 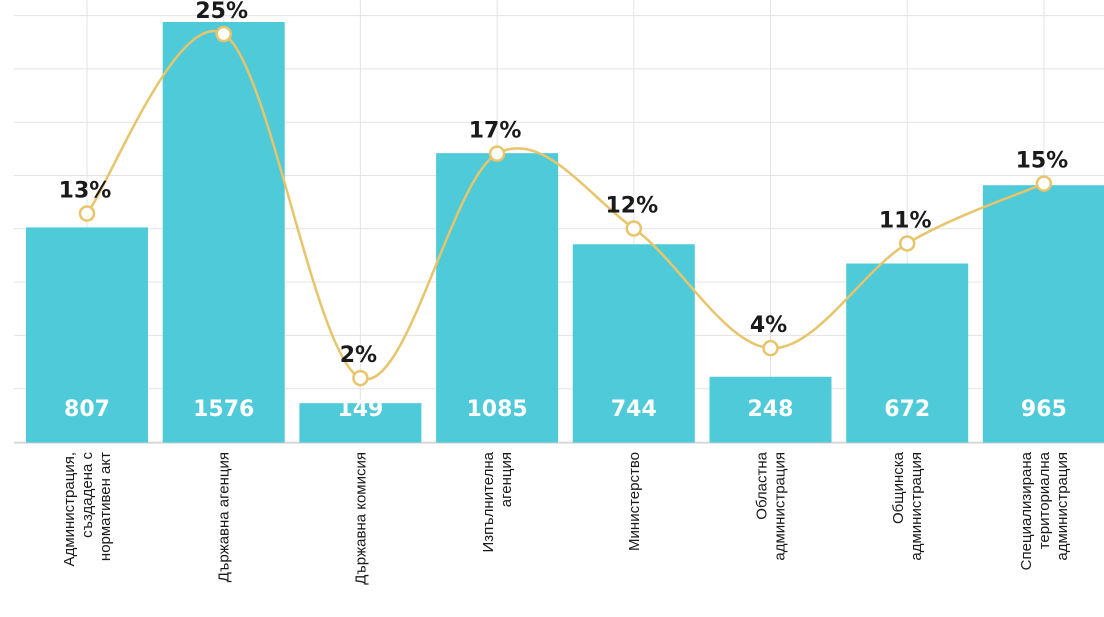 I want to click on bar-value-label: 744, so click(x=634, y=409).